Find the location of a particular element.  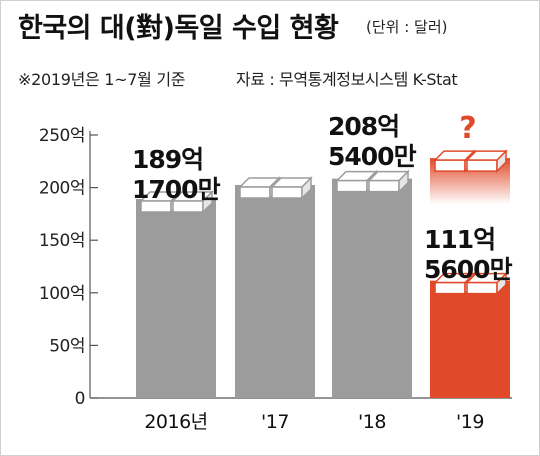

chart-title: 한국의 대(對)독일 수입 현황 is located at coordinates (178, 28).